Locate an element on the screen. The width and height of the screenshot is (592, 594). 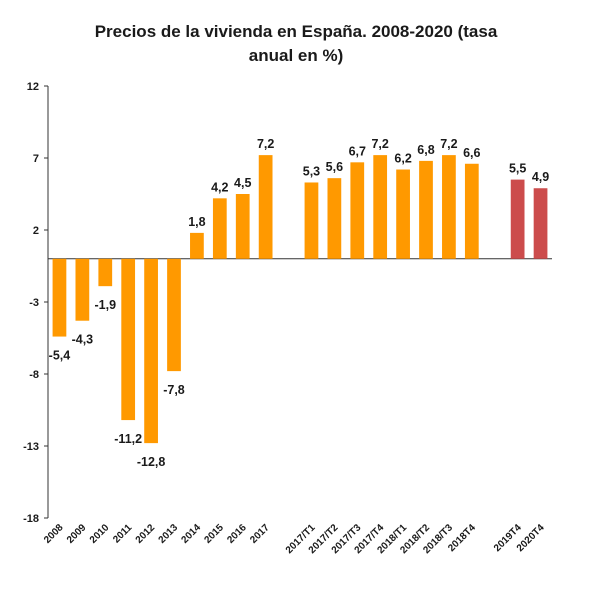
data-label: 5,3 is located at coordinates (311, 171).